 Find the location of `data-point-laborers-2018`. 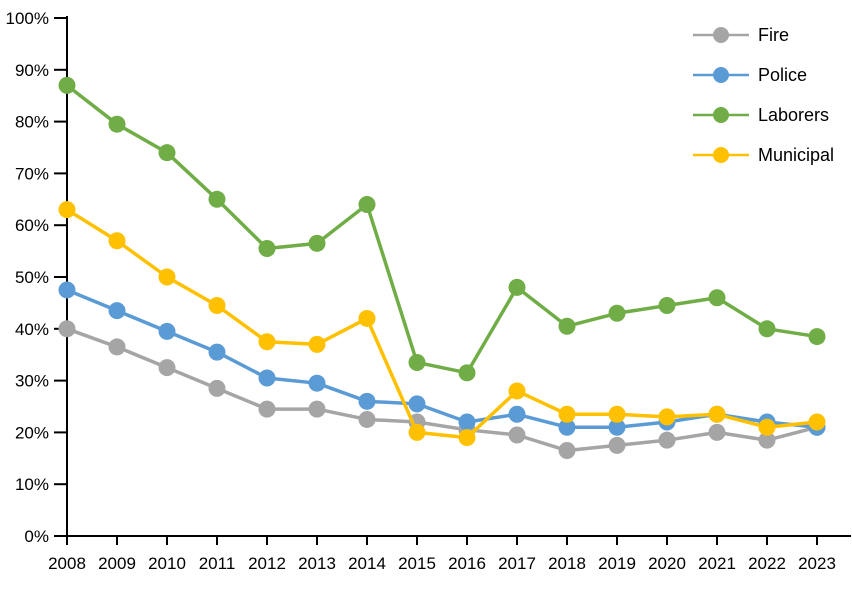

data-point-laborers-2018 is located at coordinates (567, 326).